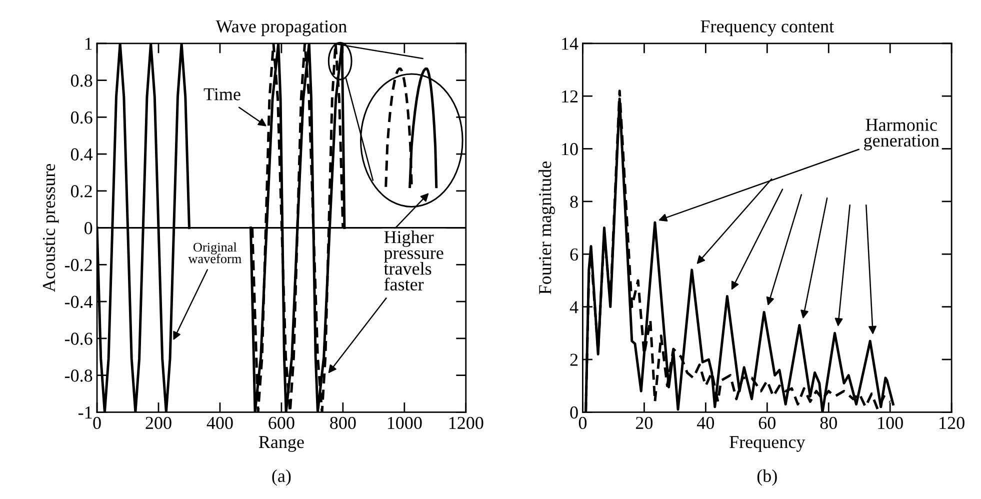  What do you see at coordinates (574, 307) in the screenshot?
I see `y-tick-label: 4` at bounding box center [574, 307].